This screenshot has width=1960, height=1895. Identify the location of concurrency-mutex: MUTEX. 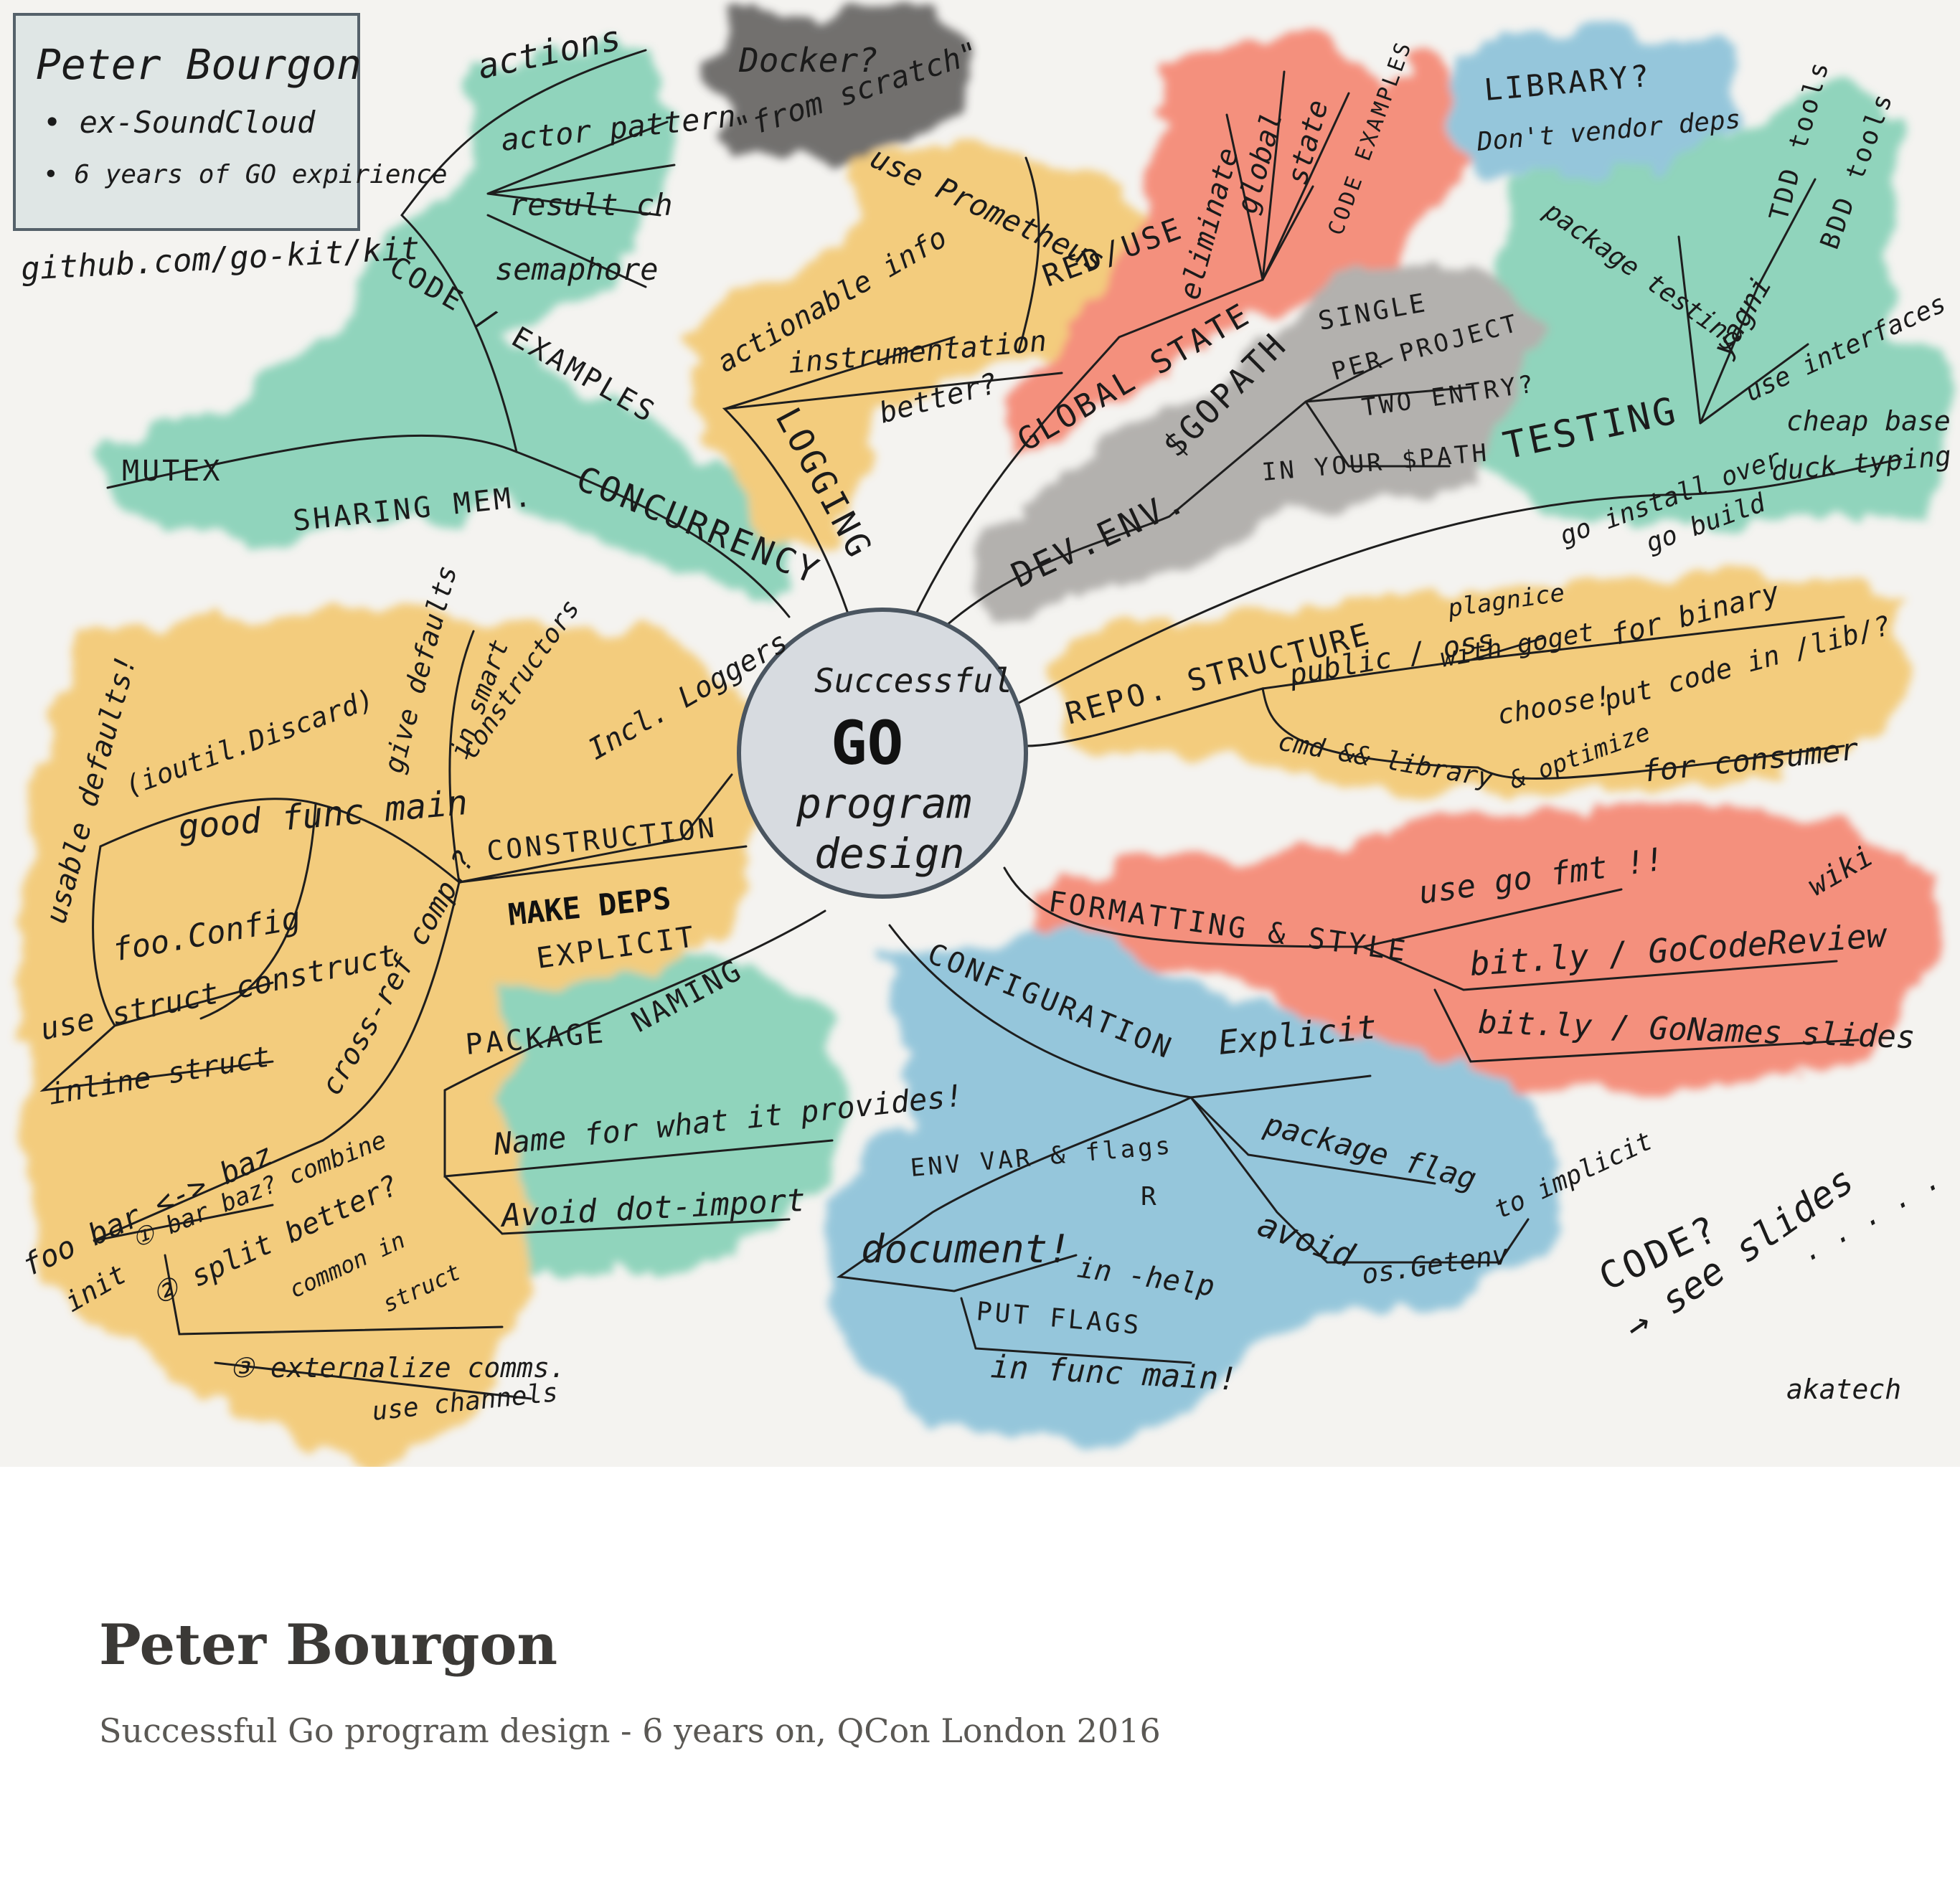
(172, 471).